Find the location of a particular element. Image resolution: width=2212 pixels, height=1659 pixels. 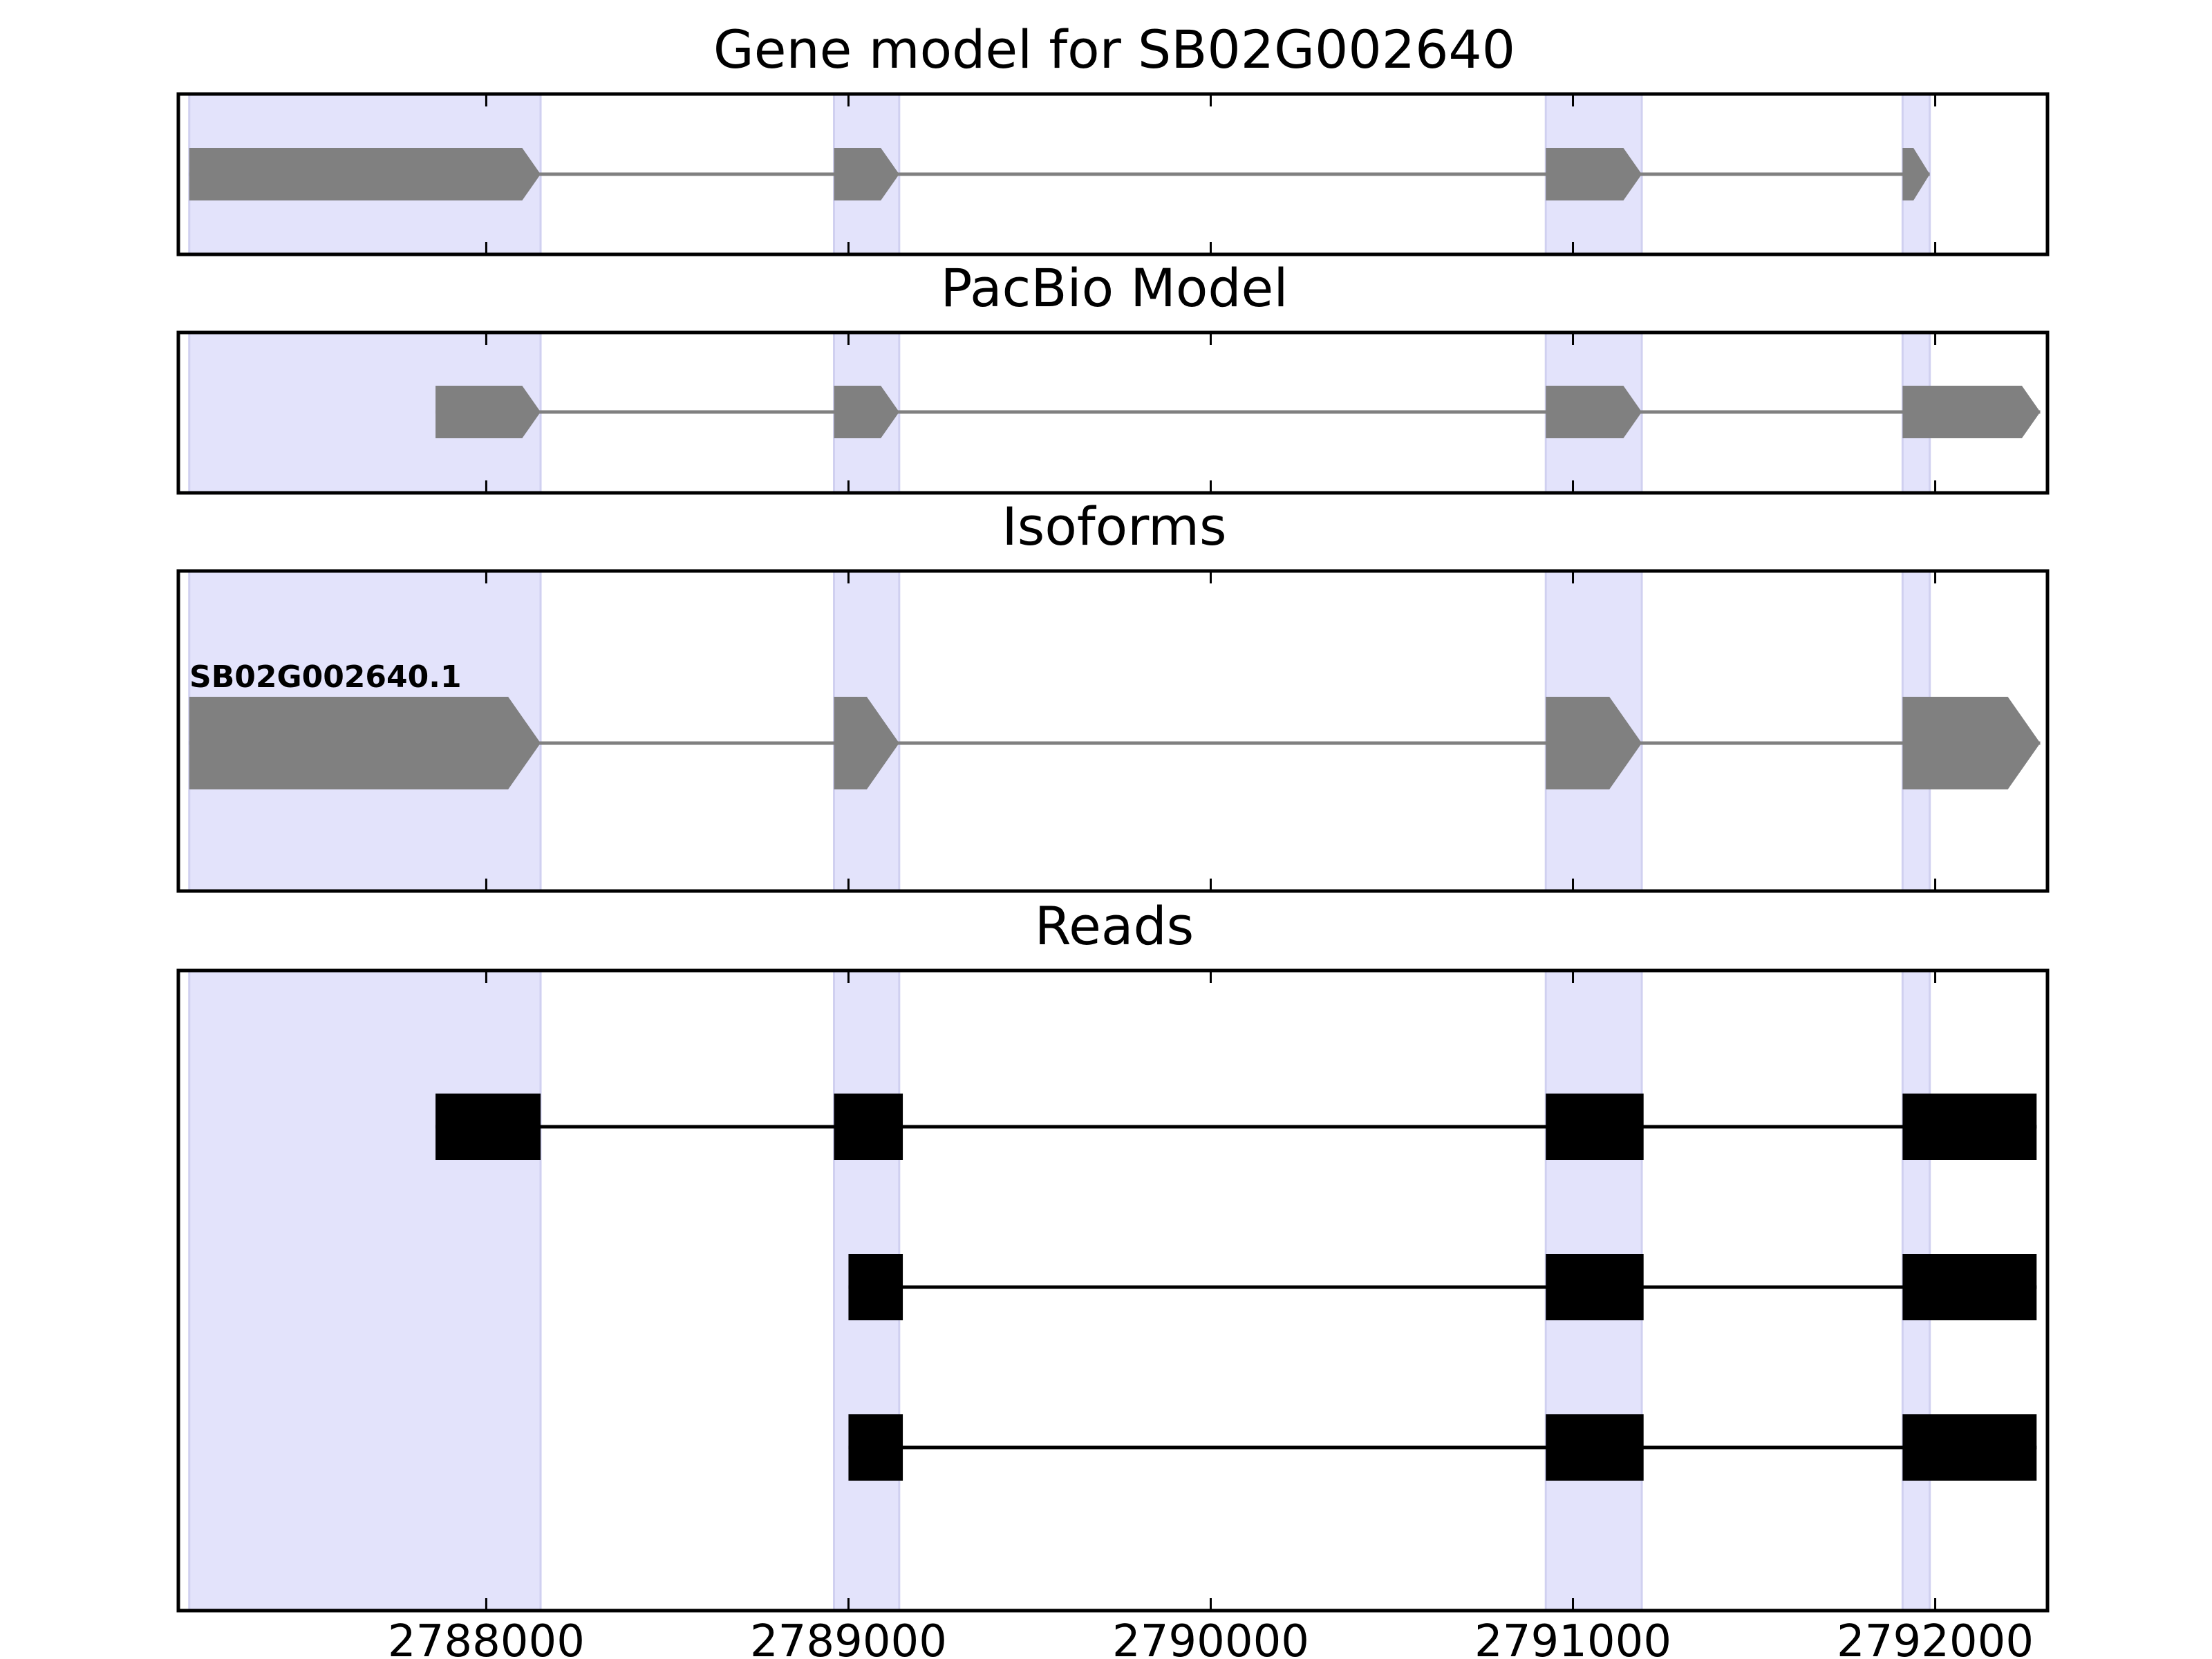

x-tick-label: 2790000 is located at coordinates (1210, 1638).